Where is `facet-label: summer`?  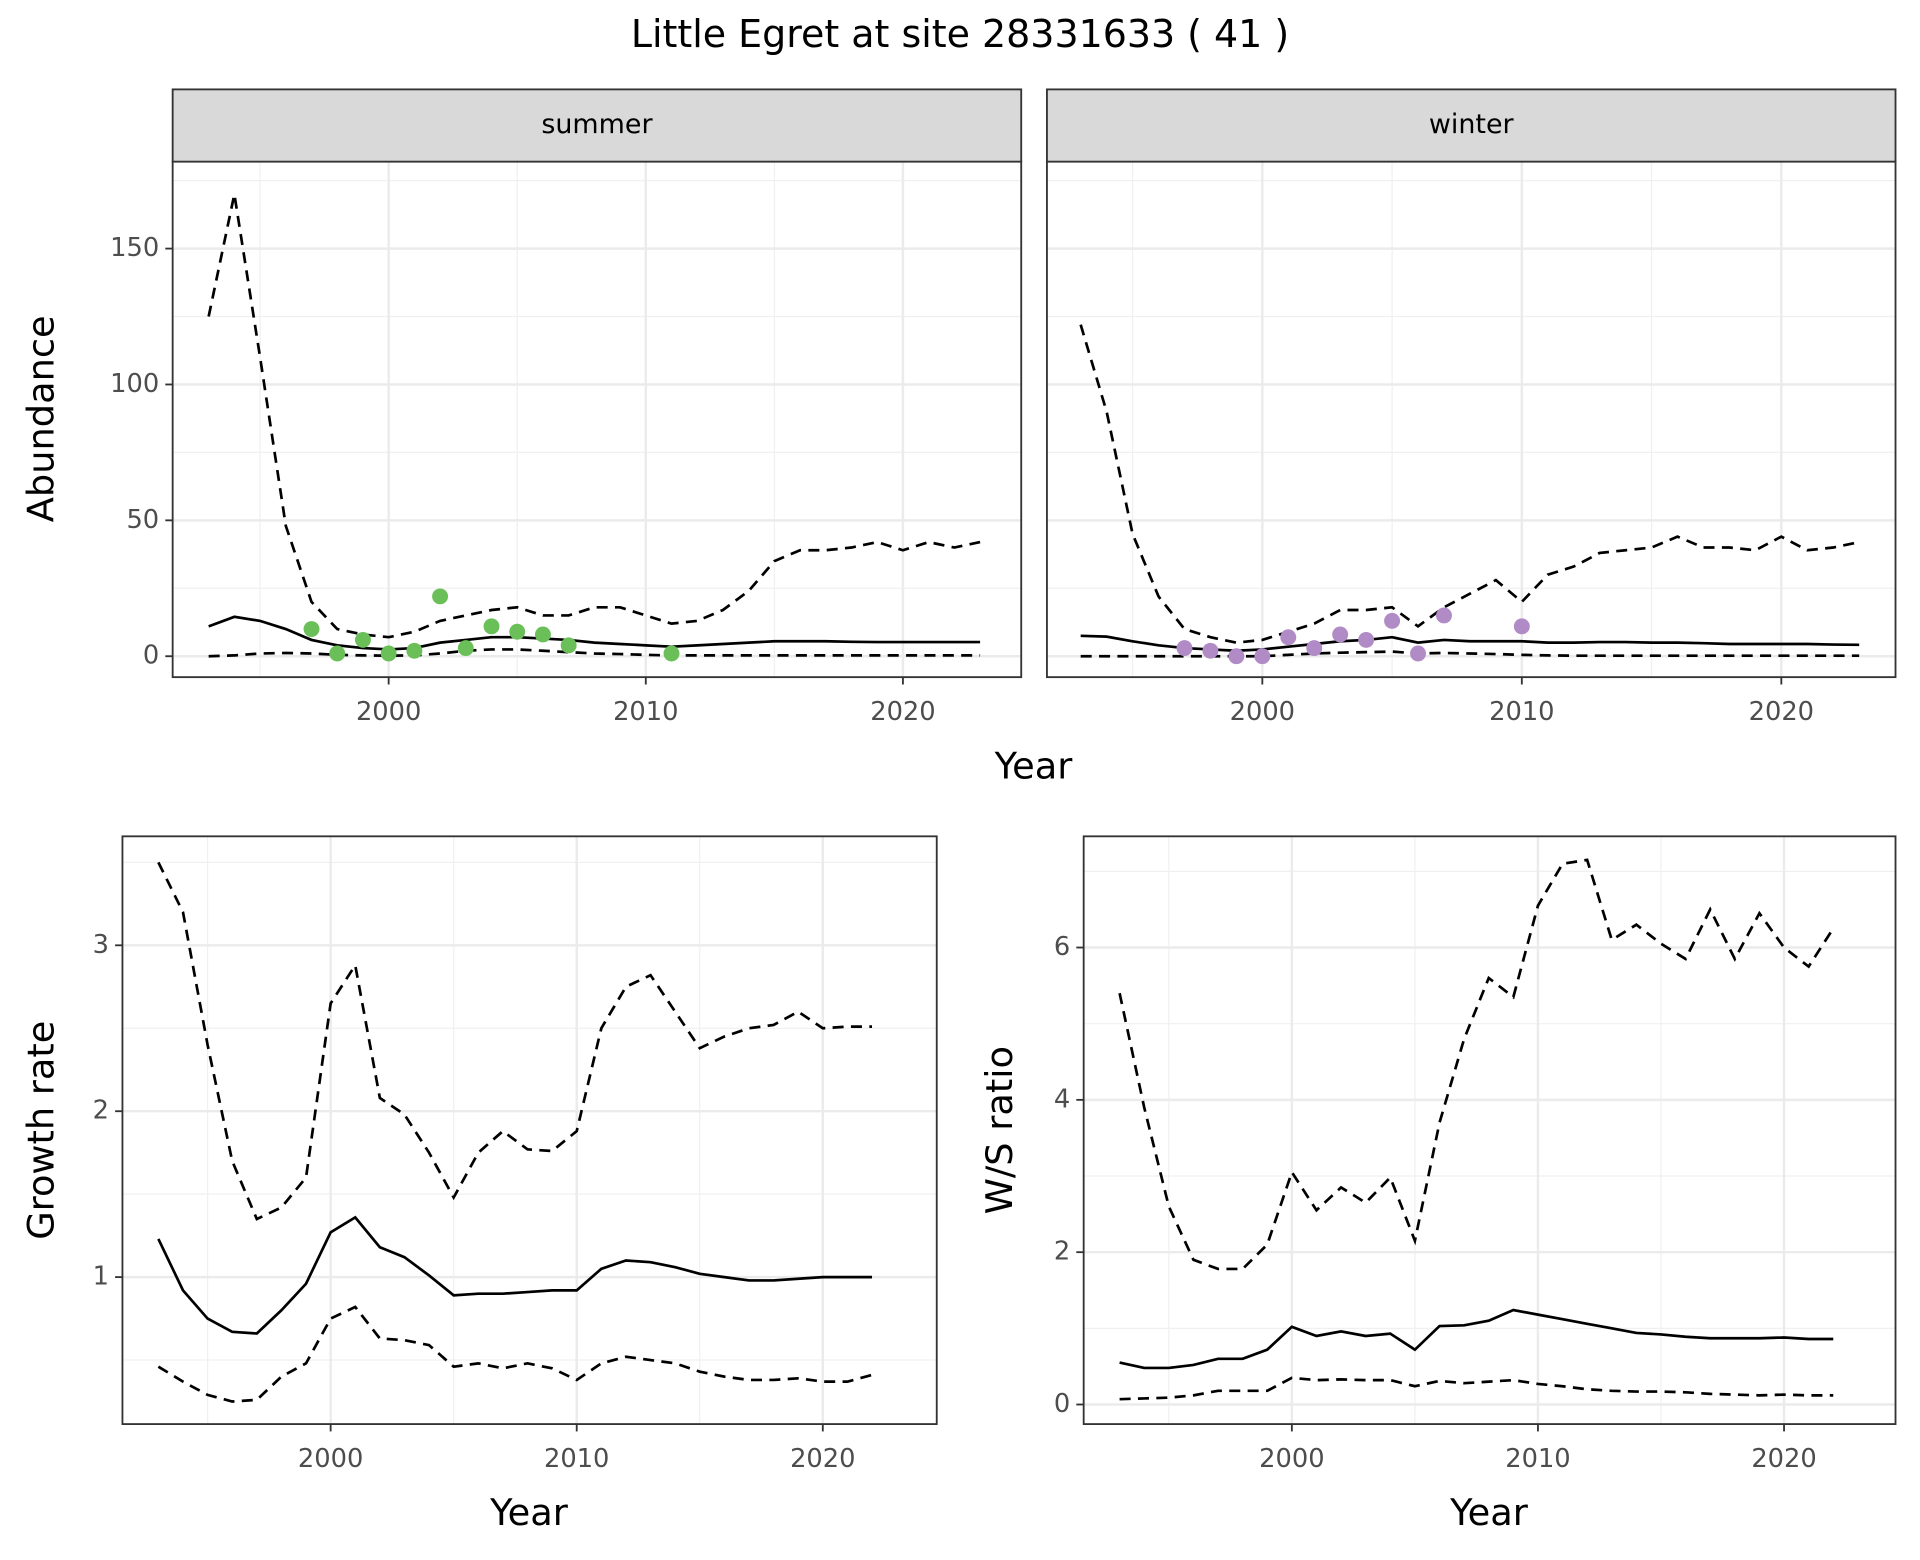
facet-label: summer is located at coordinates (597, 124).